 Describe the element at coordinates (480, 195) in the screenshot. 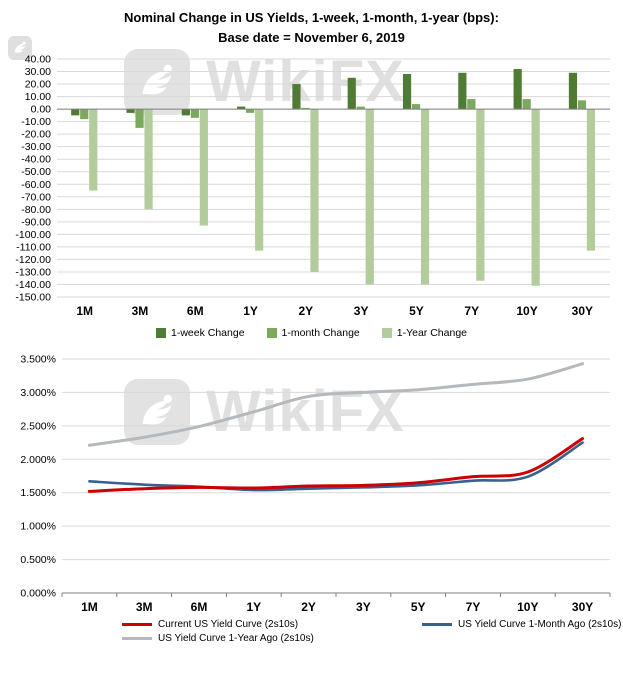

I see `bar-1-year-change-7Y` at that location.